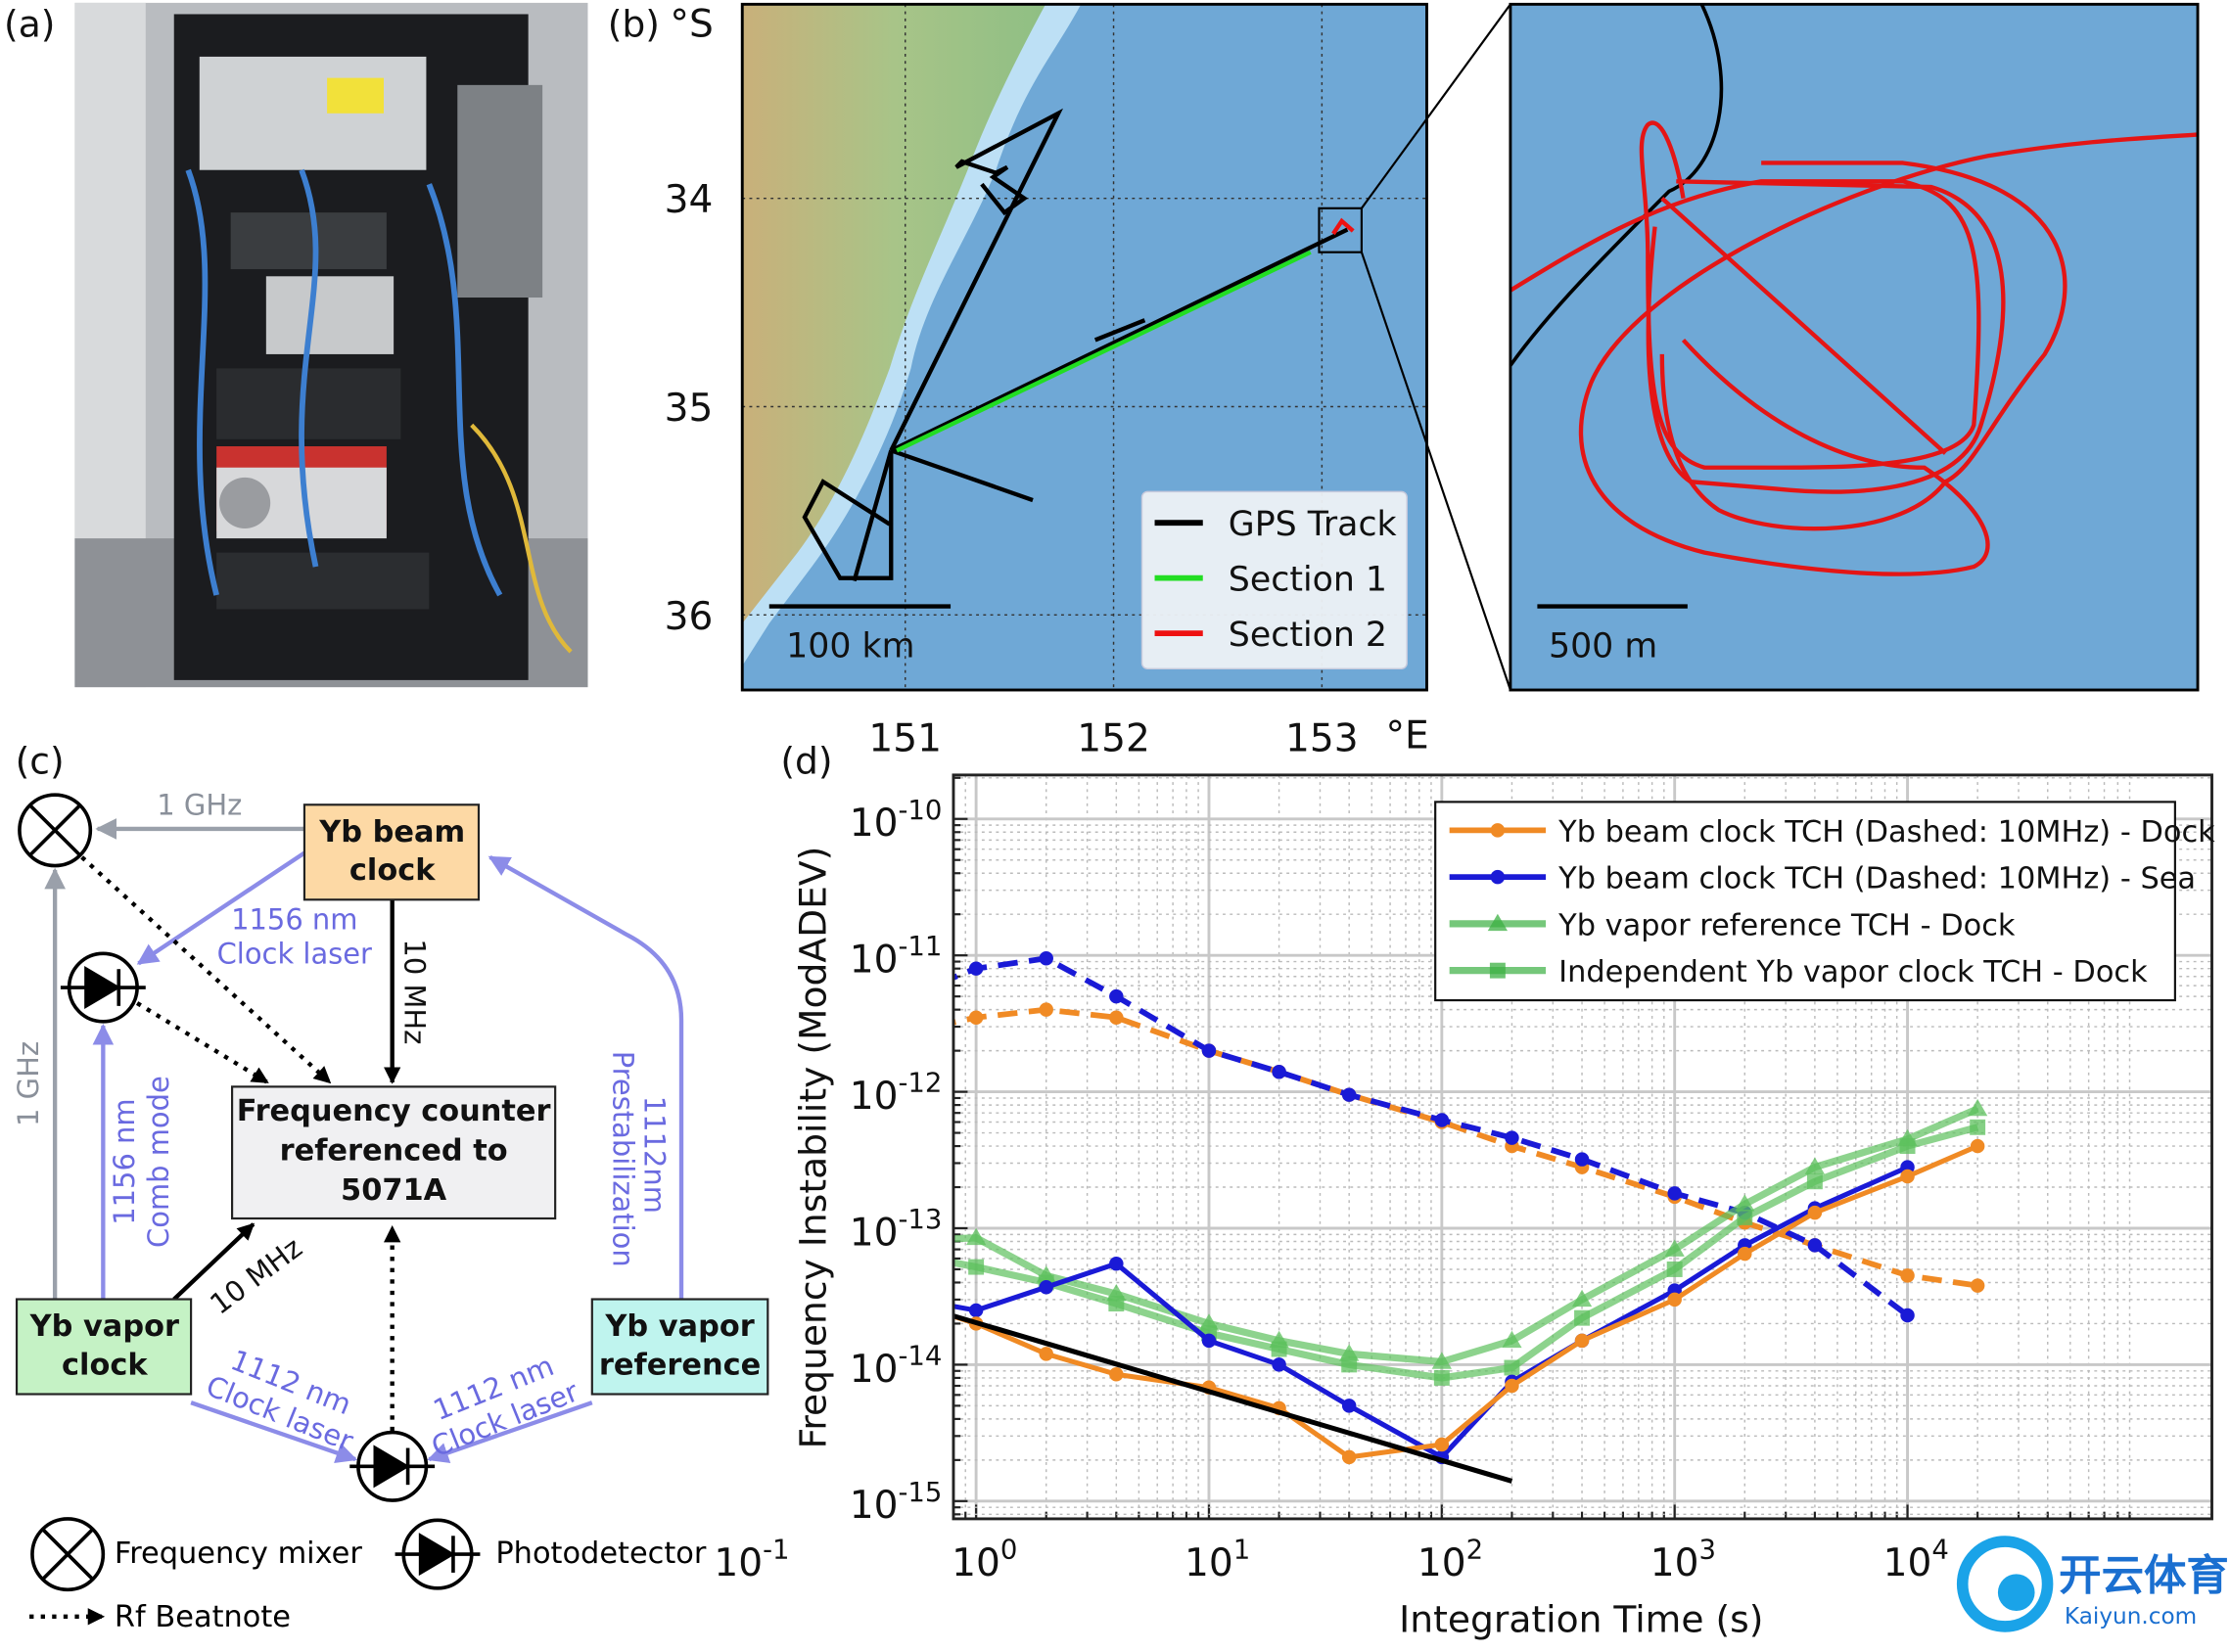  What do you see at coordinates (199, 804) in the screenshot?
I see `link-1ghz-top-label: 1 GHz` at bounding box center [199, 804].